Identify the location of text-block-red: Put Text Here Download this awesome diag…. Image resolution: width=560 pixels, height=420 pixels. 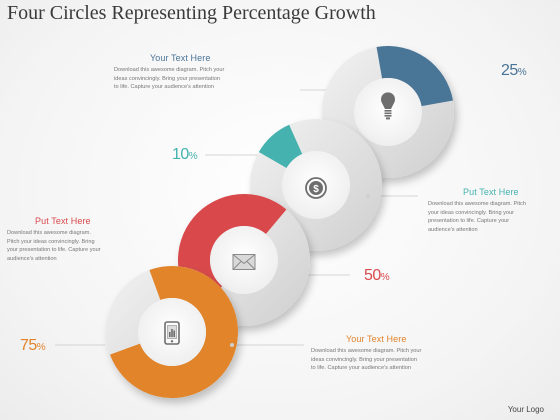
(77, 239).